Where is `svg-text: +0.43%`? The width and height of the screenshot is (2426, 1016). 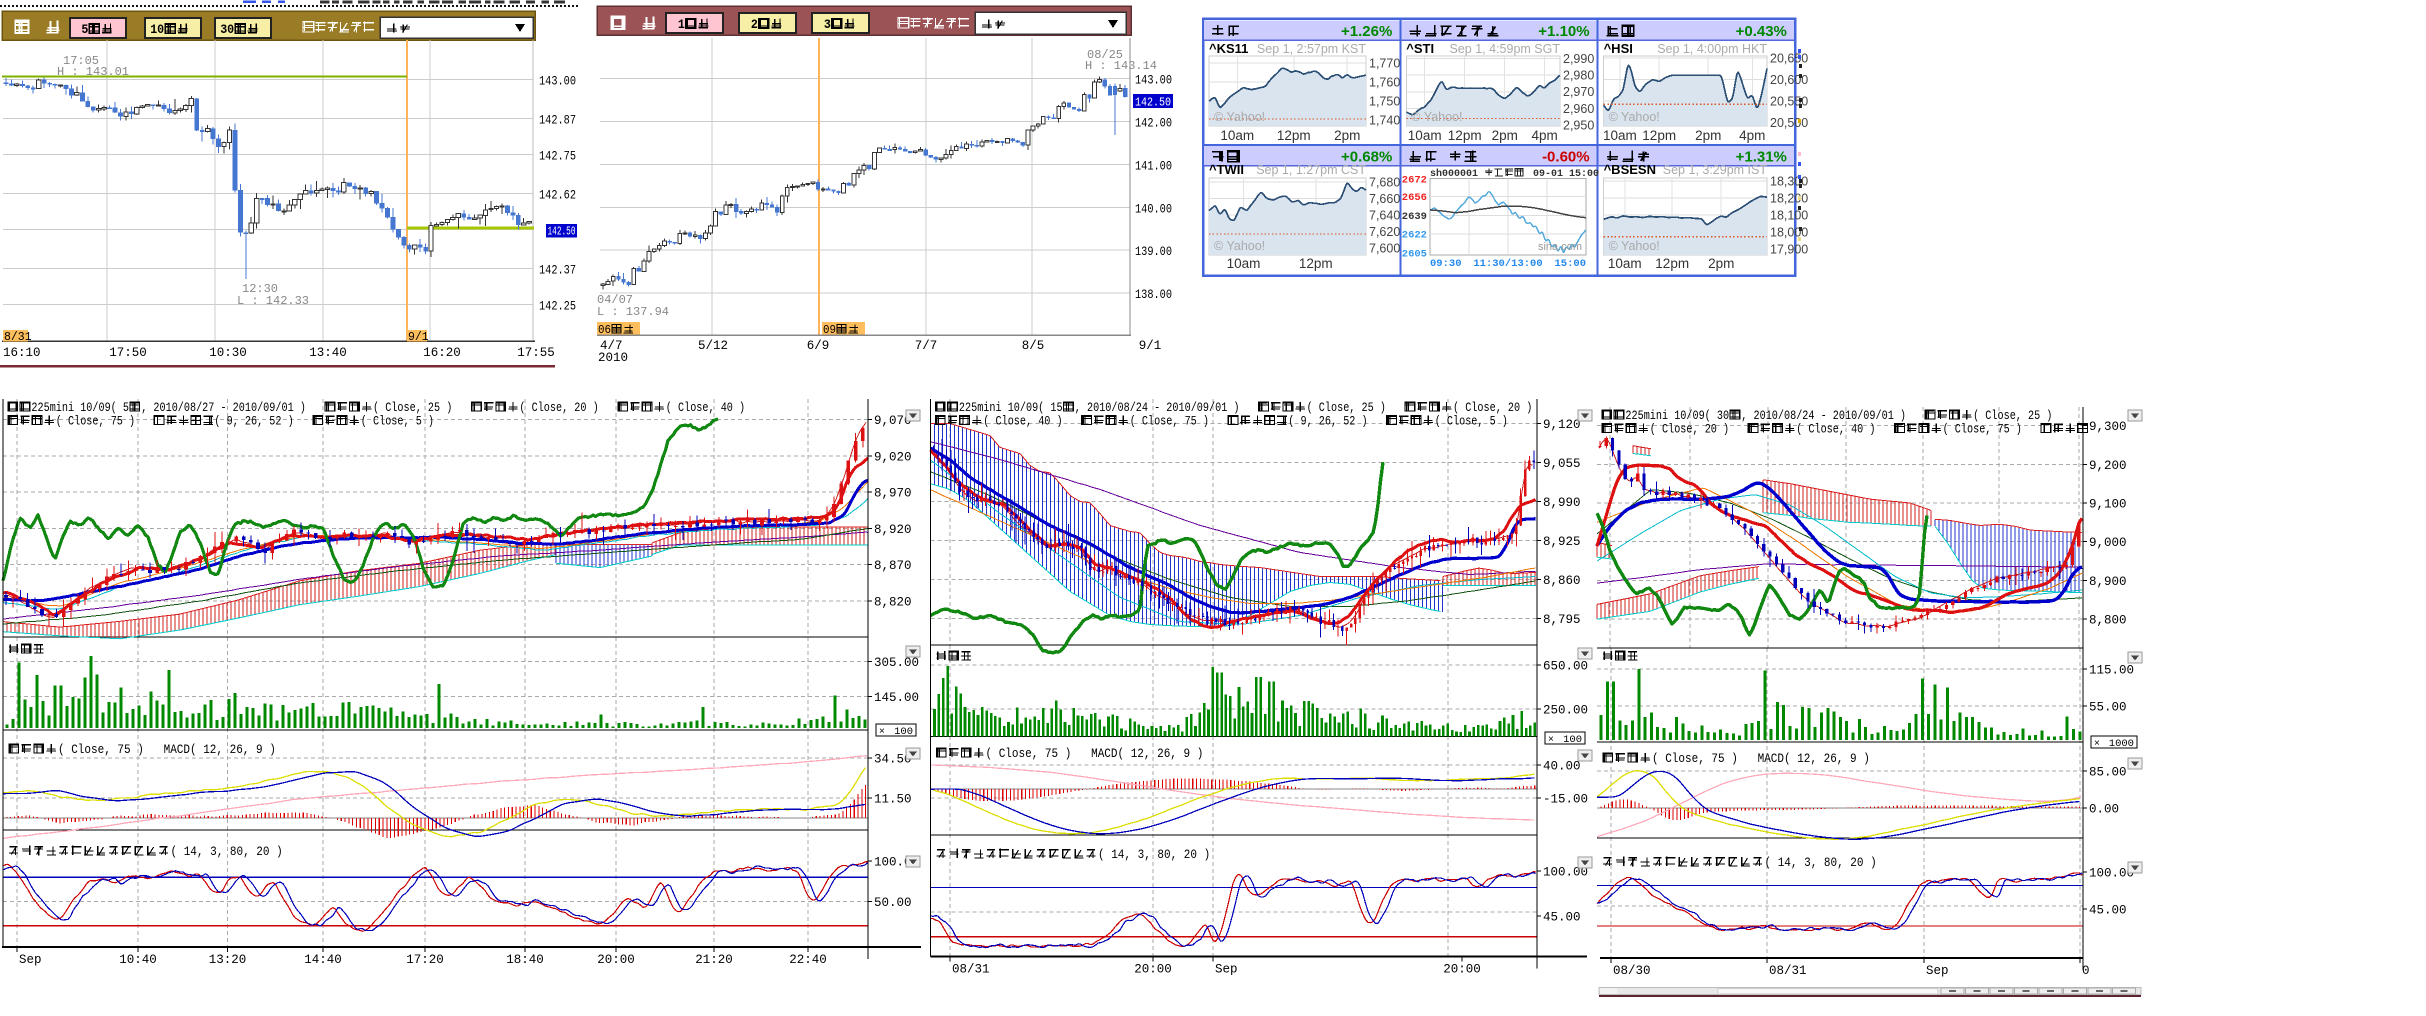
svg-text: +0.43% is located at coordinates (1761, 31).